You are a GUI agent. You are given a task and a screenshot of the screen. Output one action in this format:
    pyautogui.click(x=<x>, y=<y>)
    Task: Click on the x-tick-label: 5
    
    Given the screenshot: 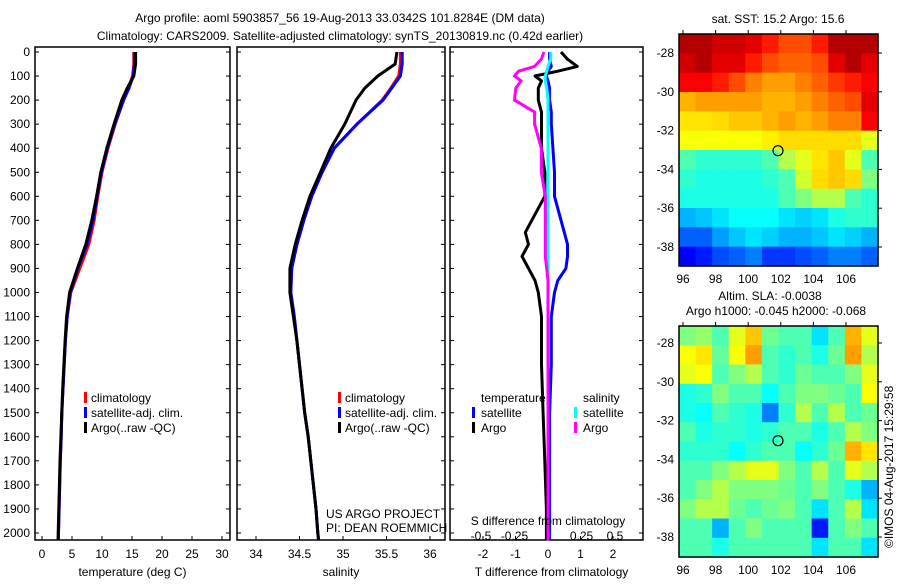 What is the action you would take?
    pyautogui.click(x=72, y=554)
    